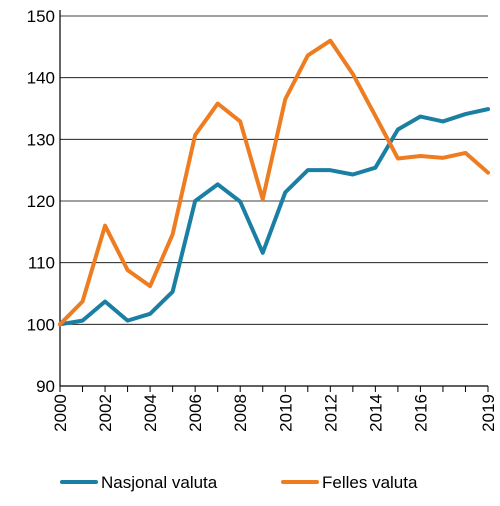 The width and height of the screenshot is (500, 506). What do you see at coordinates (370, 482) in the screenshot?
I see `legend-label-1: Felles valuta` at bounding box center [370, 482].